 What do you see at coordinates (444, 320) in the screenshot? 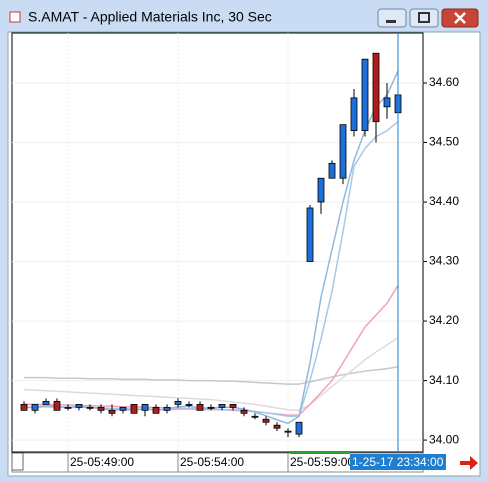
I see `y-tick-label: 34.20` at bounding box center [444, 320].